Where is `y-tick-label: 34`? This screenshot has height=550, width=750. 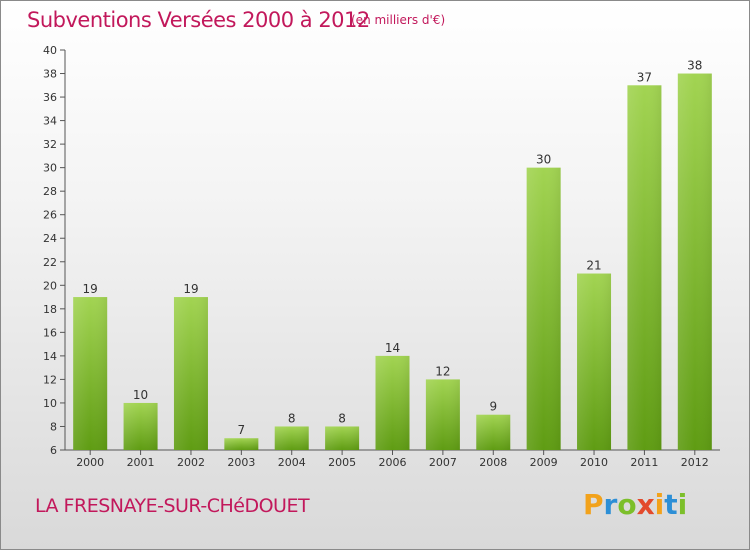
y-tick-label: 34 is located at coordinates (50, 121).